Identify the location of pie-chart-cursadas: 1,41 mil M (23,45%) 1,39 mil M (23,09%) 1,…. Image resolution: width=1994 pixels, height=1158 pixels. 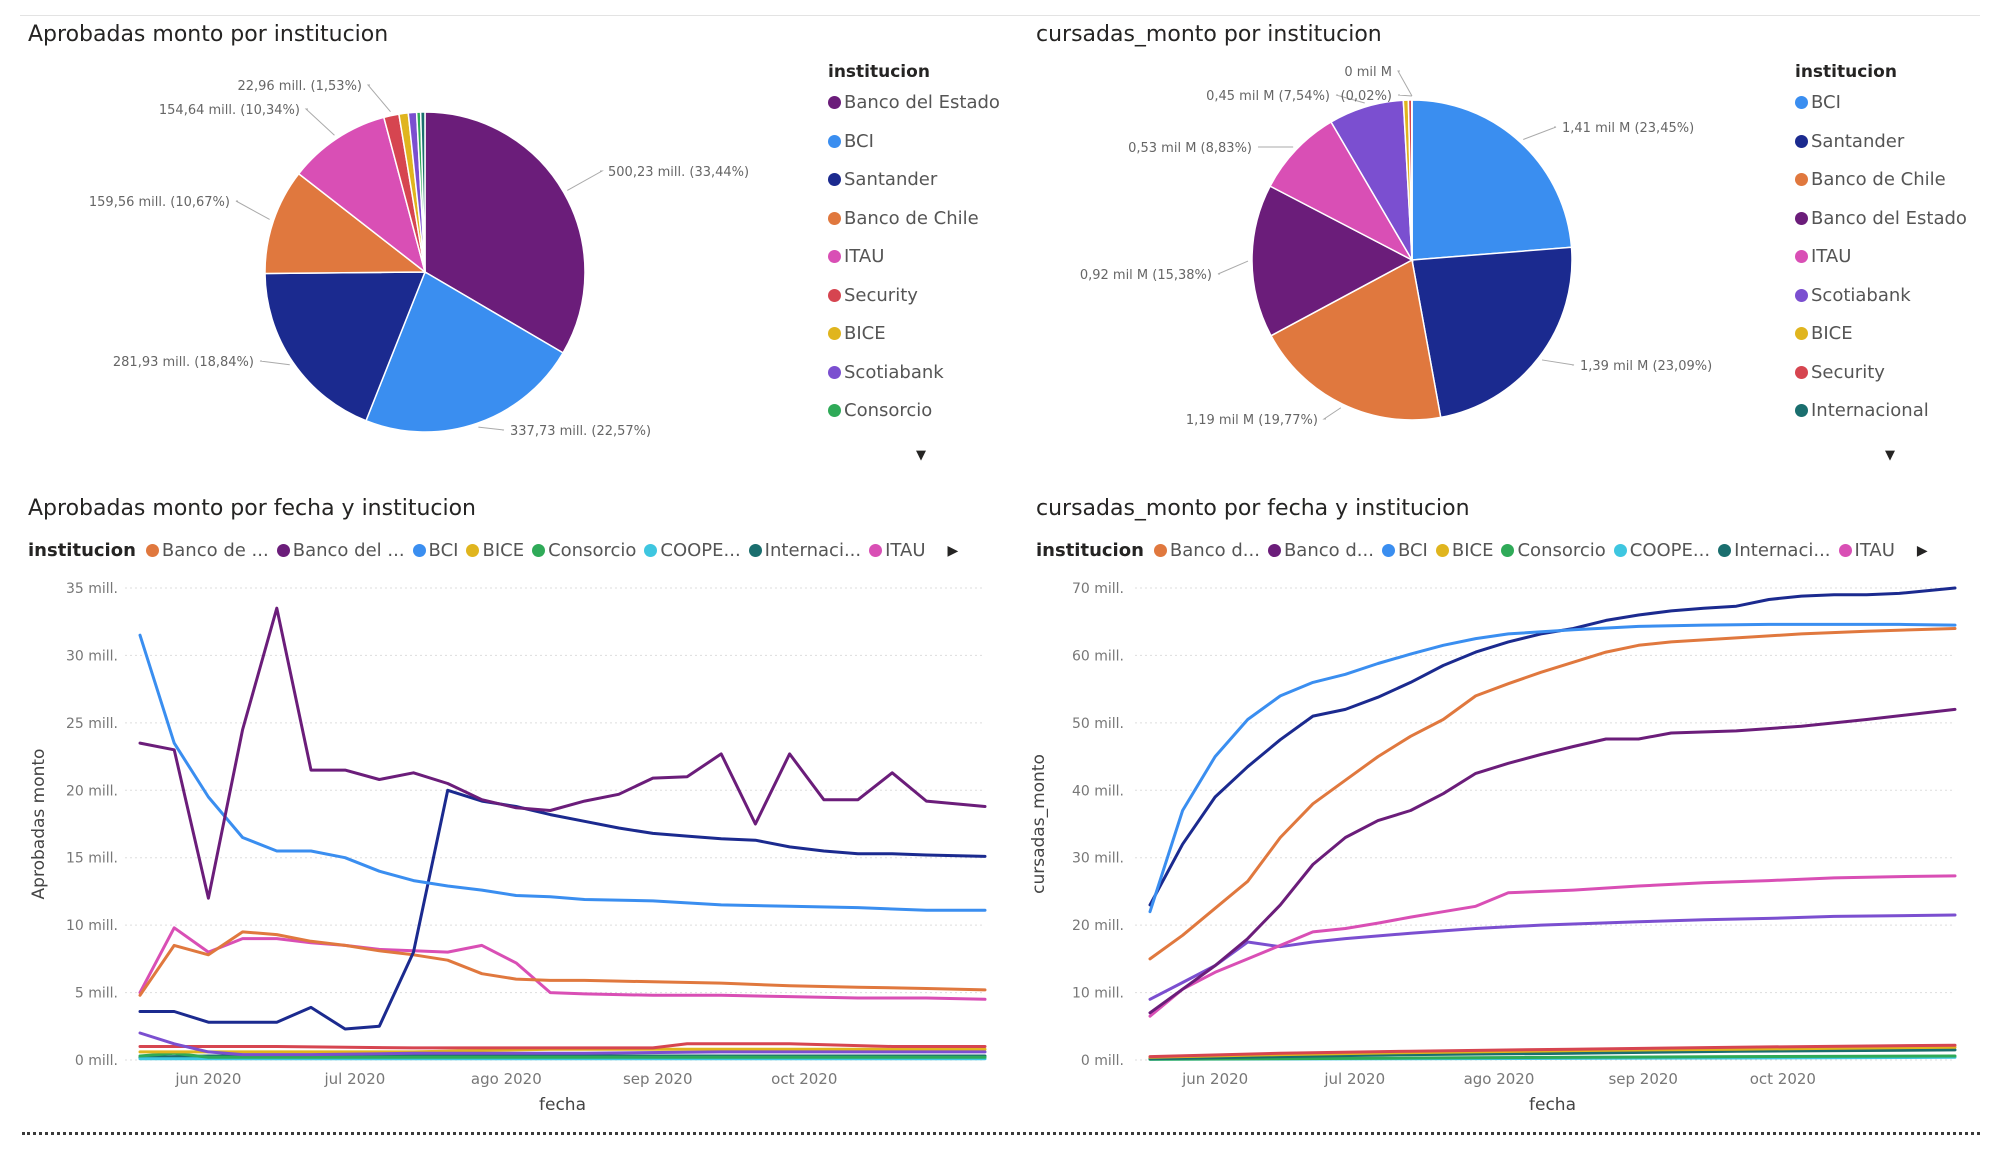
(1396, 246).